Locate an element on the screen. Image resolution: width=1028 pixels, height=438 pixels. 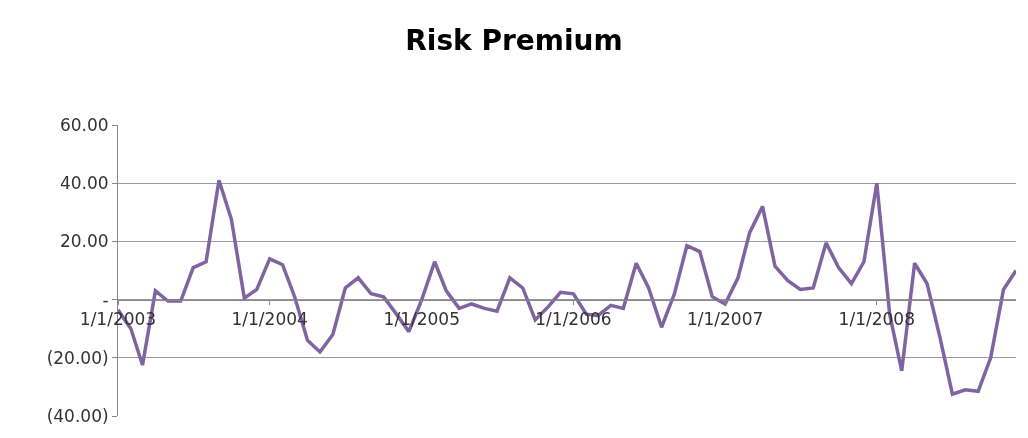
y-tick-label: 60.00 is located at coordinates (84, 124).